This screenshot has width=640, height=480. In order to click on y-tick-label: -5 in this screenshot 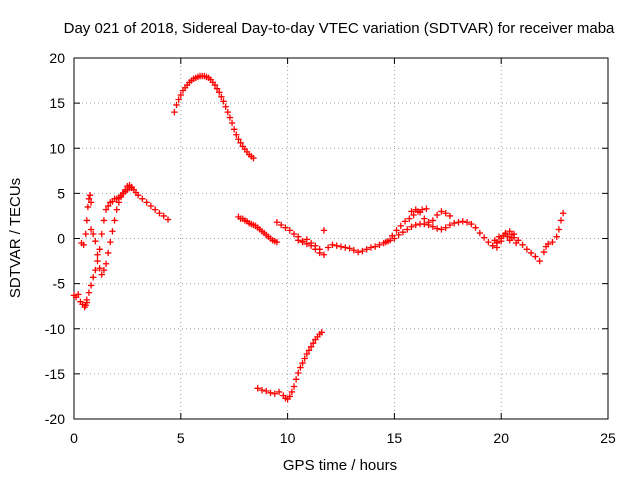, I will do `click(59, 284)`.